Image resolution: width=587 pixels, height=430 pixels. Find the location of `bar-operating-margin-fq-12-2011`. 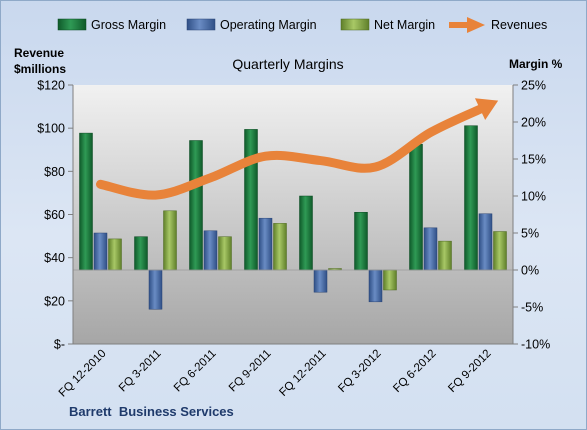

bar-operating-margin-fq-12-2011 is located at coordinates (320, 281).